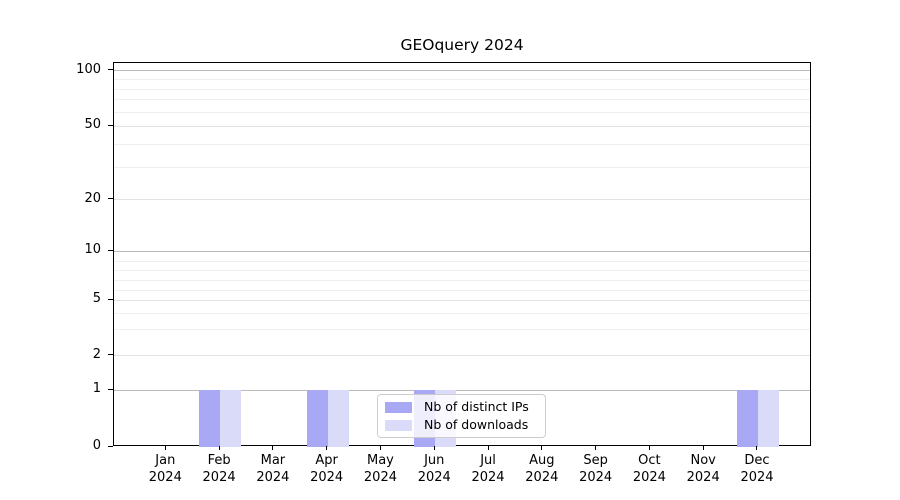  I want to click on x-tick-label: Sep 2024, so click(596, 469).